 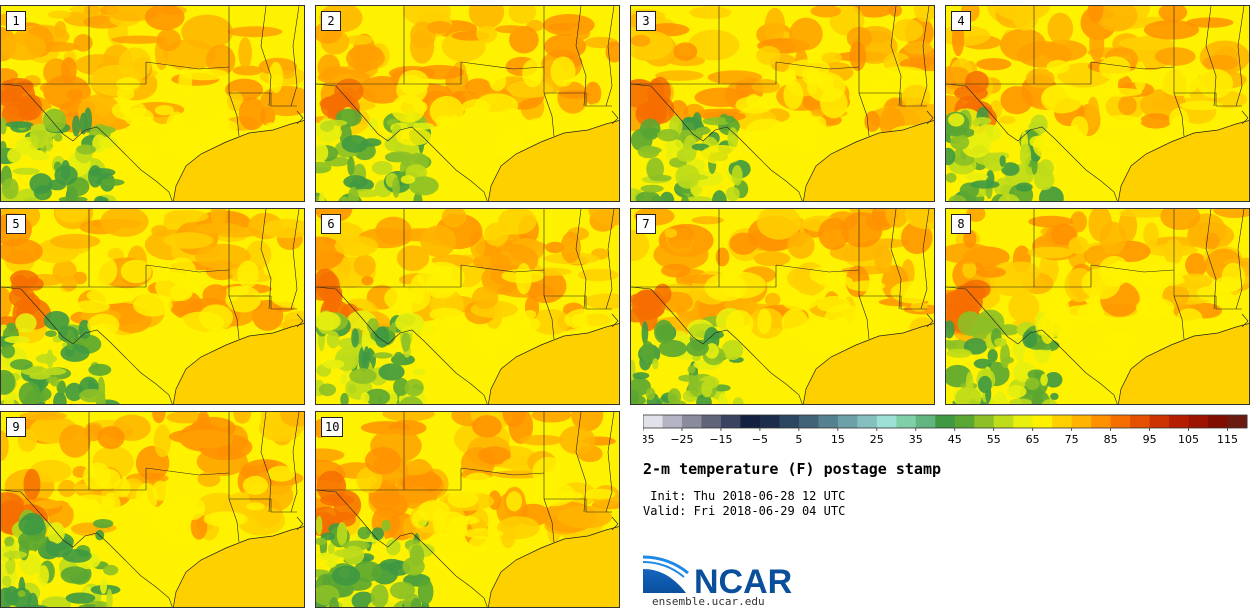 What do you see at coordinates (331, 224) in the screenshot?
I see `member-label: 6` at bounding box center [331, 224].